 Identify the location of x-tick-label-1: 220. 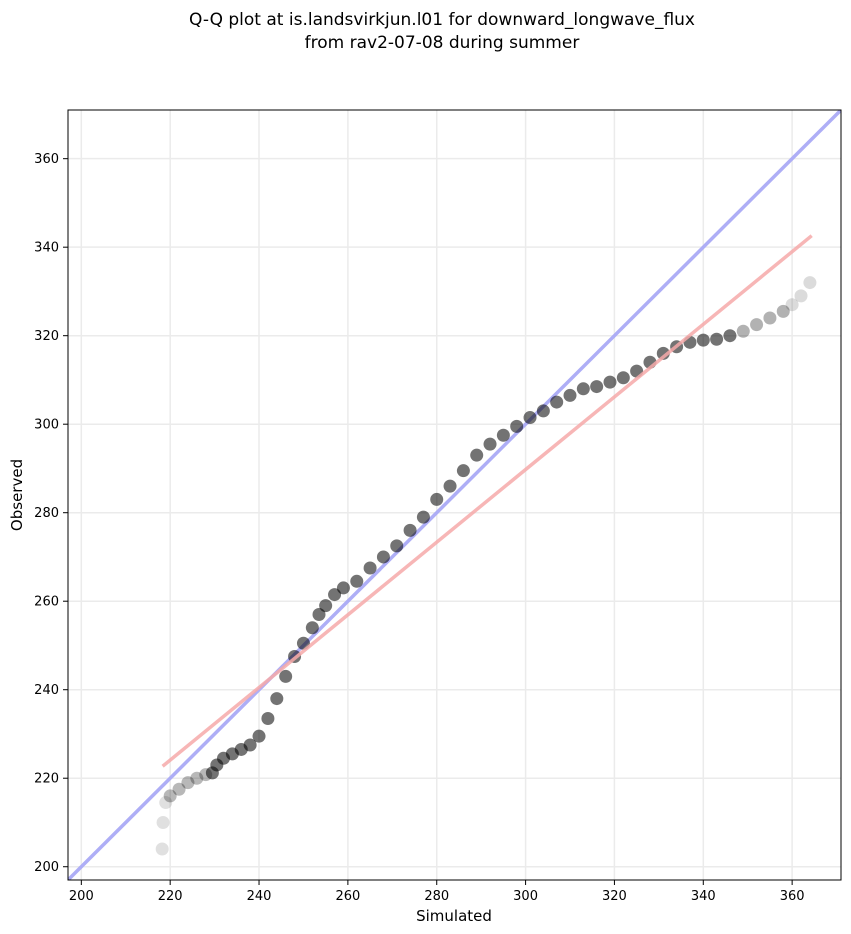
(170, 896).